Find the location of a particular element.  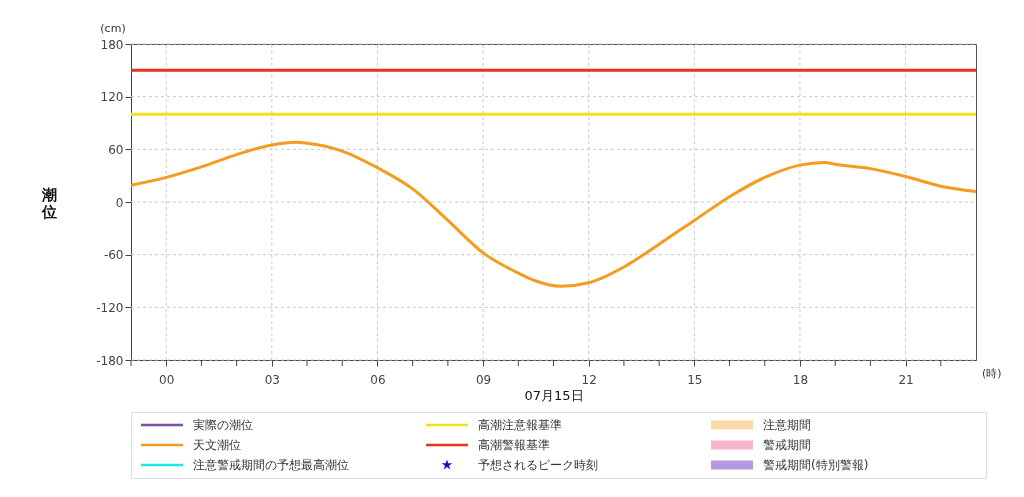

y-tick-label: -120 is located at coordinates (110, 307).